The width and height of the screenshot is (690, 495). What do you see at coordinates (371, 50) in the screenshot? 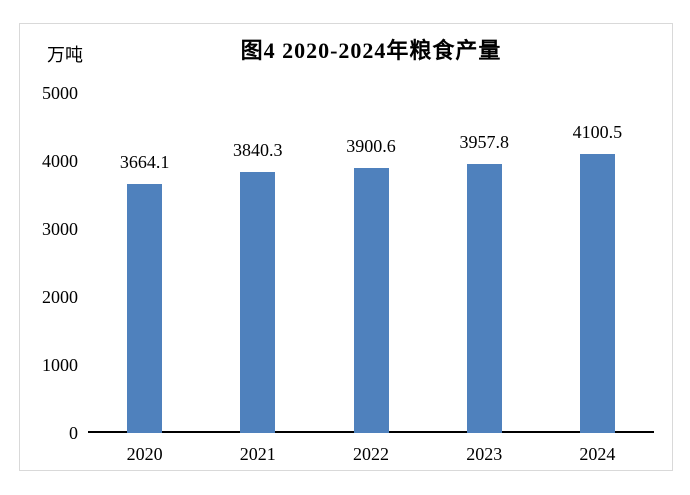
I see `chart-title: 图4 2020-2024年粮食产量` at bounding box center [371, 50].